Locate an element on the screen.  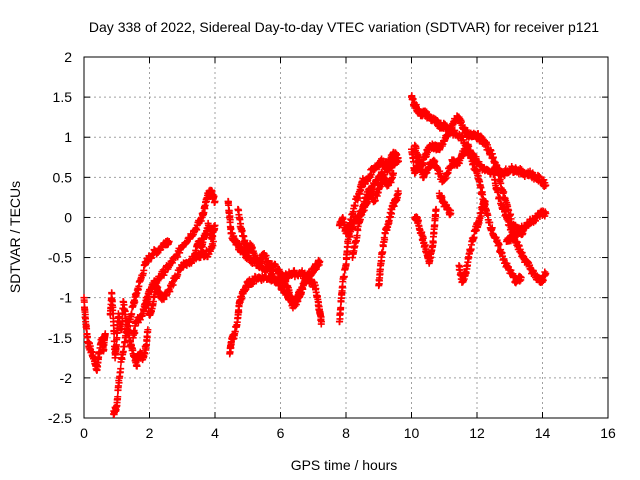
x-axis-label: GPS time / hours is located at coordinates (344, 465).